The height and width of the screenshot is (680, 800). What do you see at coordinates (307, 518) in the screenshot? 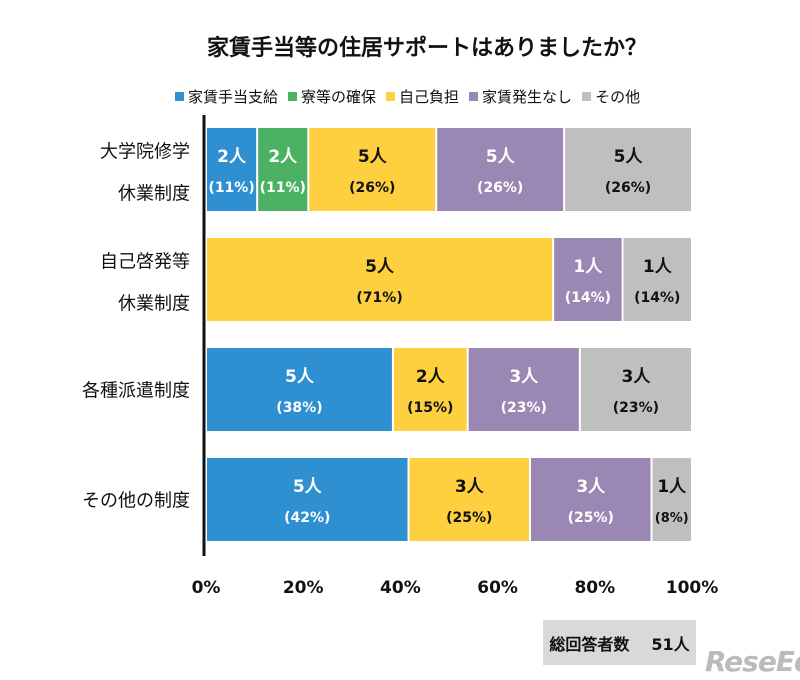
I see `data-label-percent: (42%)` at bounding box center [307, 518].